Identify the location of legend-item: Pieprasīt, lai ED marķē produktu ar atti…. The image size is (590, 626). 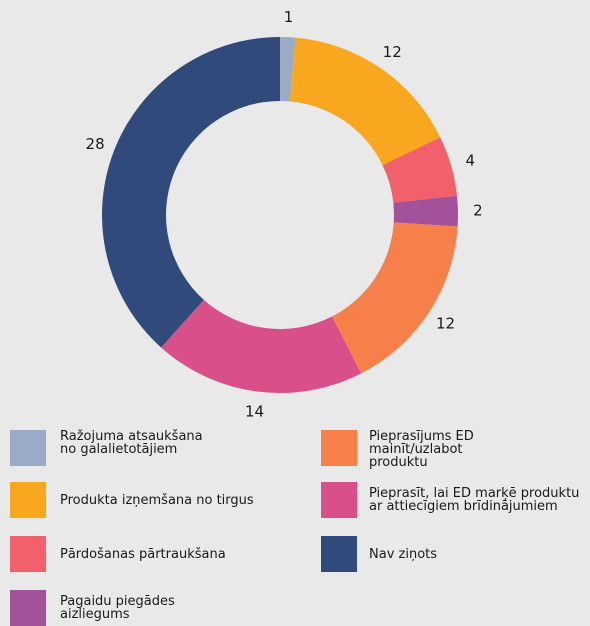
(450, 500).